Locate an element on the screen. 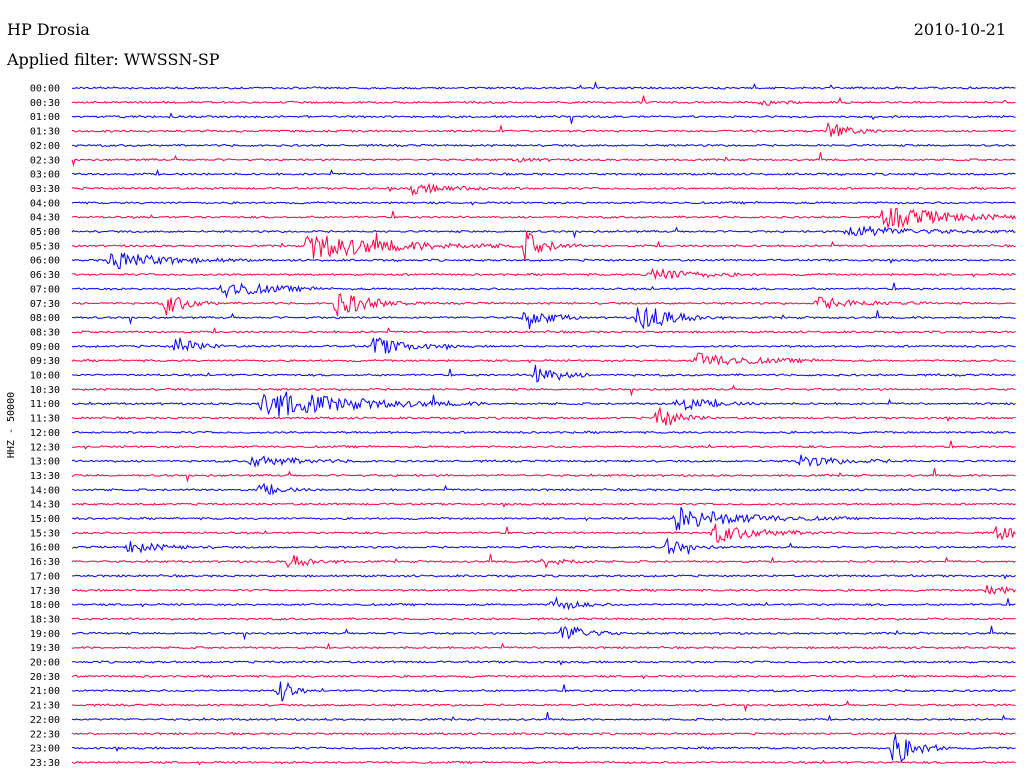 Image resolution: width=1024 pixels, height=780 pixels. time-label: 07:00 is located at coordinates (45, 289).